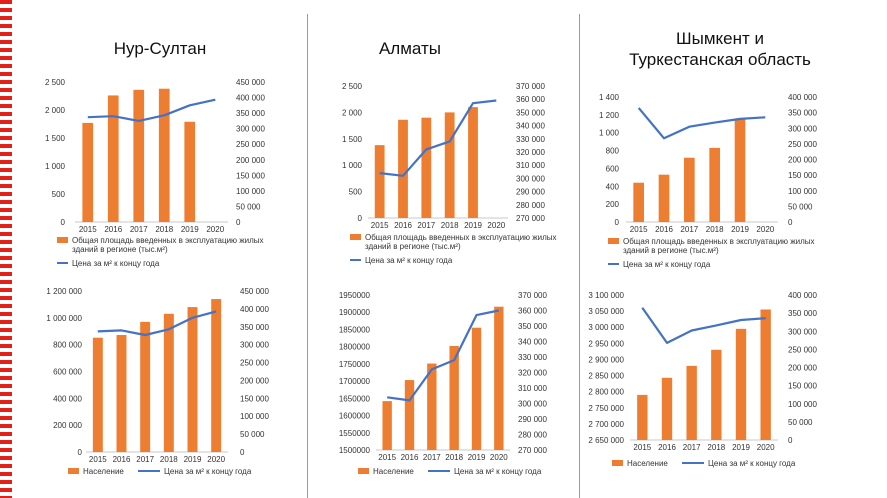  Describe the element at coordinates (530, 165) in the screenshot. I see `right-axis-tick-label: 310 000` at that location.